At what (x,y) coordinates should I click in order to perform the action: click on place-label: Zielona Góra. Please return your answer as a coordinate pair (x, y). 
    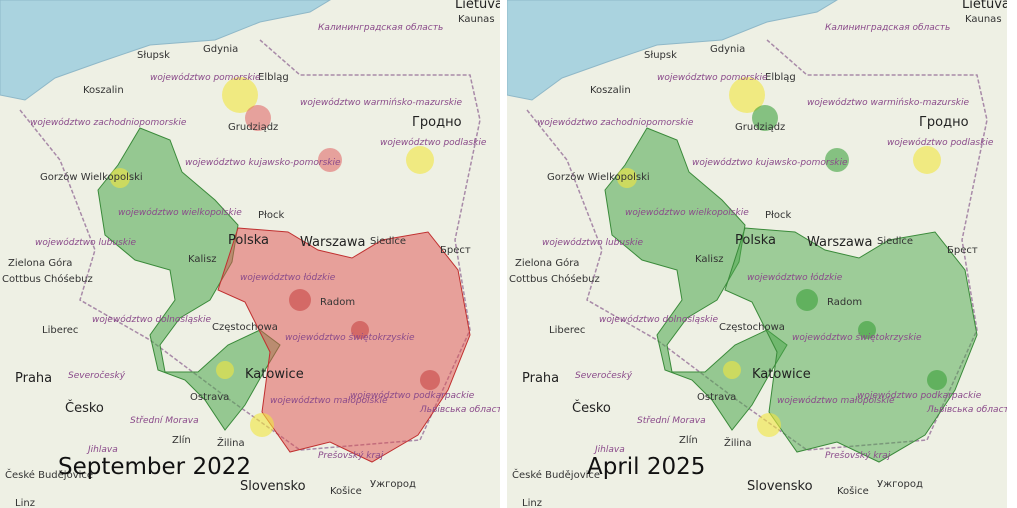
    Looking at the image, I should click on (547, 263).